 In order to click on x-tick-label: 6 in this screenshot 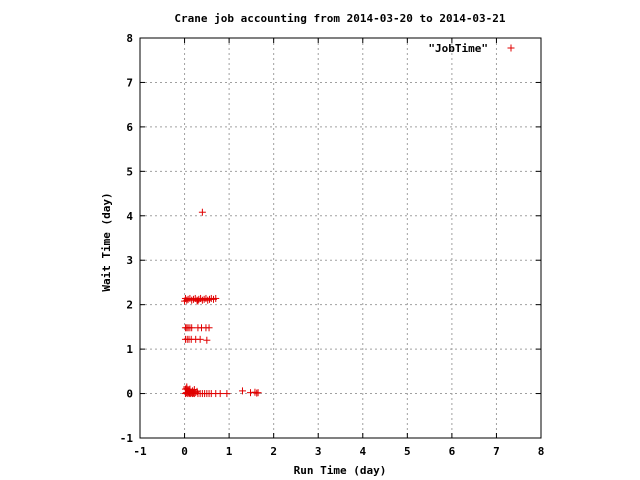, I will do `click(452, 451)`.